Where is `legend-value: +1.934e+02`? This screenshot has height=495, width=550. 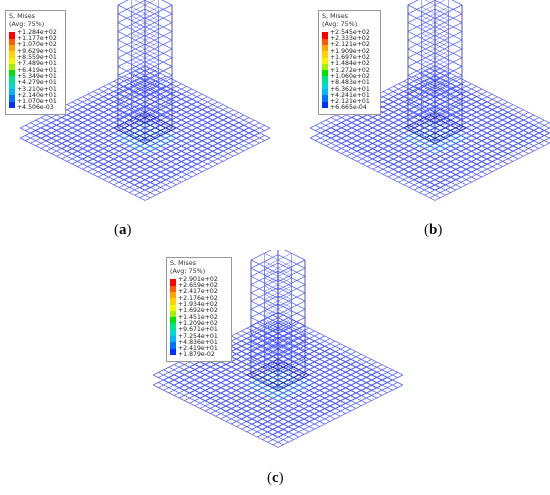 legend-value: +1.934e+02 is located at coordinates (198, 305).